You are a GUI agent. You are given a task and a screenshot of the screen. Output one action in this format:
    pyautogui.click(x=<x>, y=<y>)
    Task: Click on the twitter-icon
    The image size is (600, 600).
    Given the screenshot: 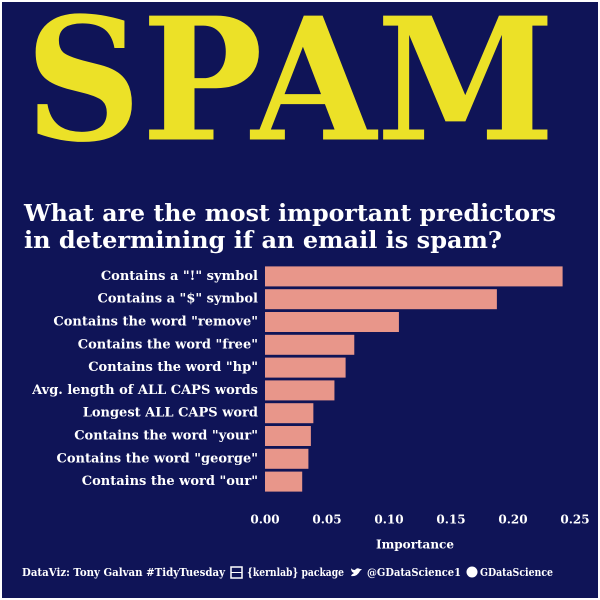 What is the action you would take?
    pyautogui.click(x=356, y=572)
    